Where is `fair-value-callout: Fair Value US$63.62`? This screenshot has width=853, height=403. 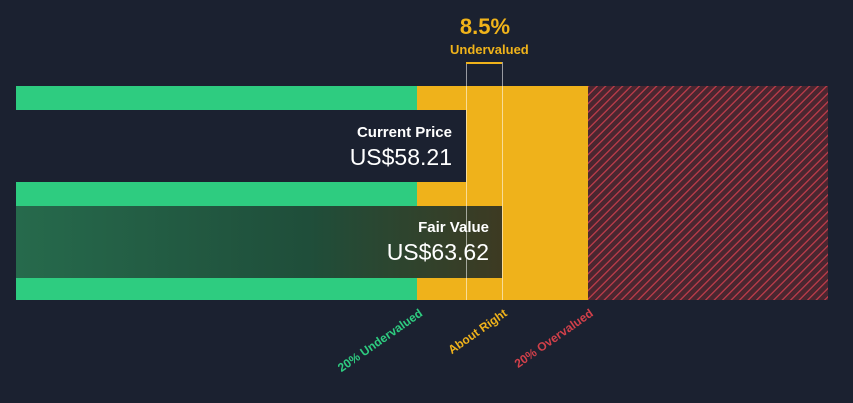 fair-value-callout: Fair Value US$63.62 is located at coordinates (438, 242).